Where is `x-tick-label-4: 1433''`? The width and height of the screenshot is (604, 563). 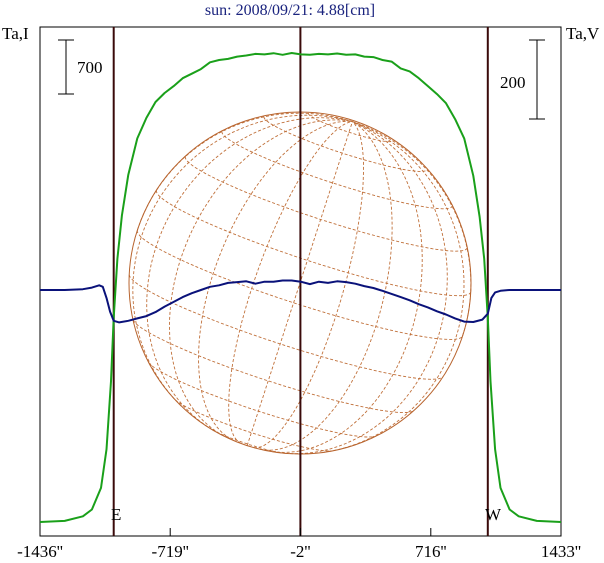
x-tick-label-4: 1433'' is located at coordinates (561, 551).